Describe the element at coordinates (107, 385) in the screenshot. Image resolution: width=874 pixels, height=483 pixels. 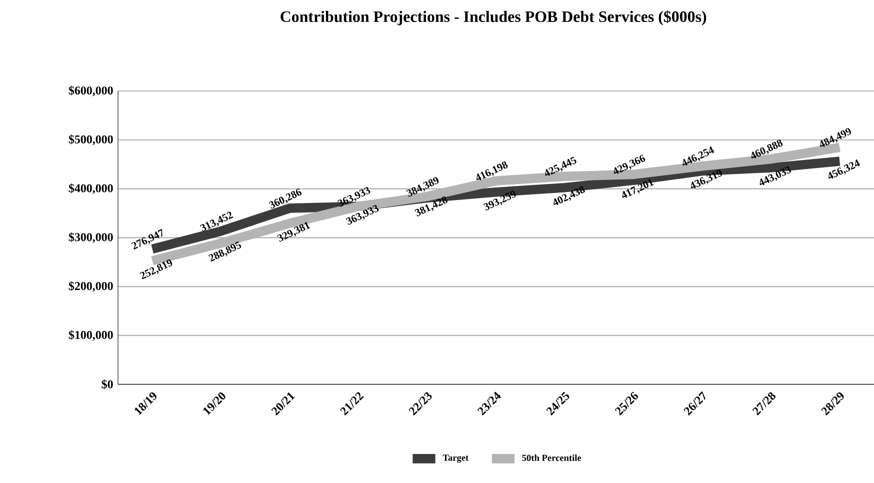
I see `y-tick-label: $0` at that location.